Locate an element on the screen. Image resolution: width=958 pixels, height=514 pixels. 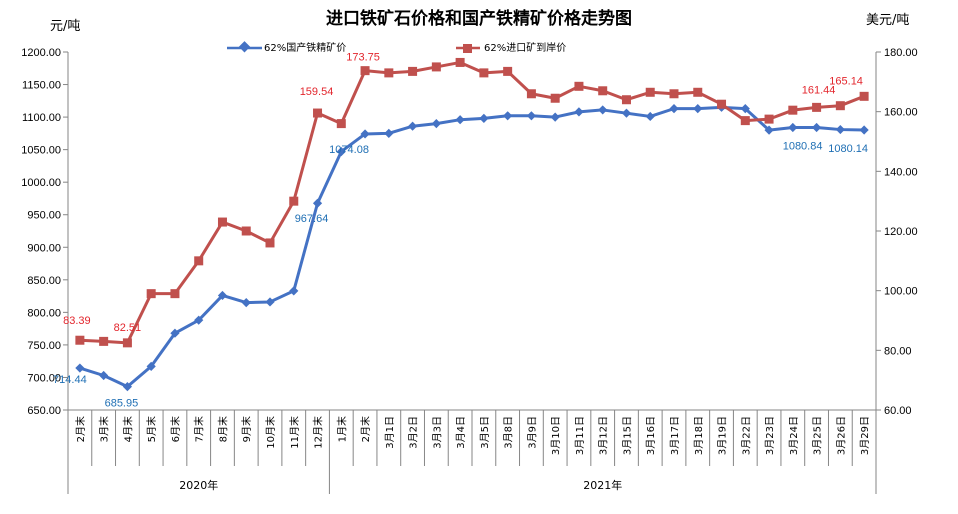
y-left-tick-label: 800.00 is located at coordinates (44, 313).